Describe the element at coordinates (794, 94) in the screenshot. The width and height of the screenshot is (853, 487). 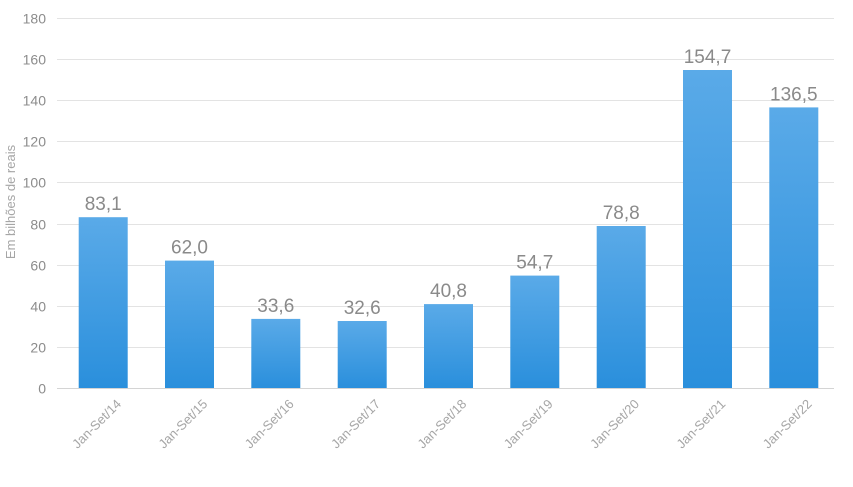
I see `data-label: 136,5` at that location.